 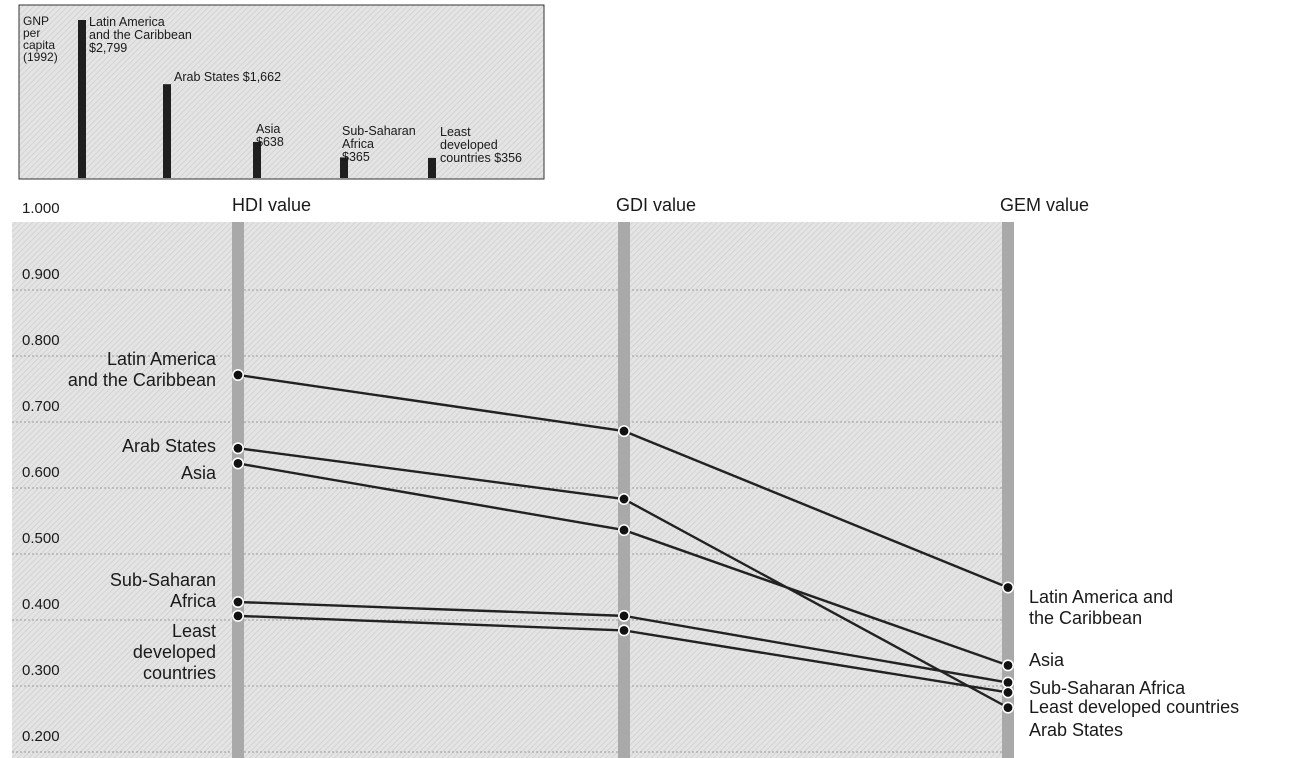 What do you see at coordinates (41, 670) in the screenshot?
I see `y-tick-label: 0.300` at bounding box center [41, 670].